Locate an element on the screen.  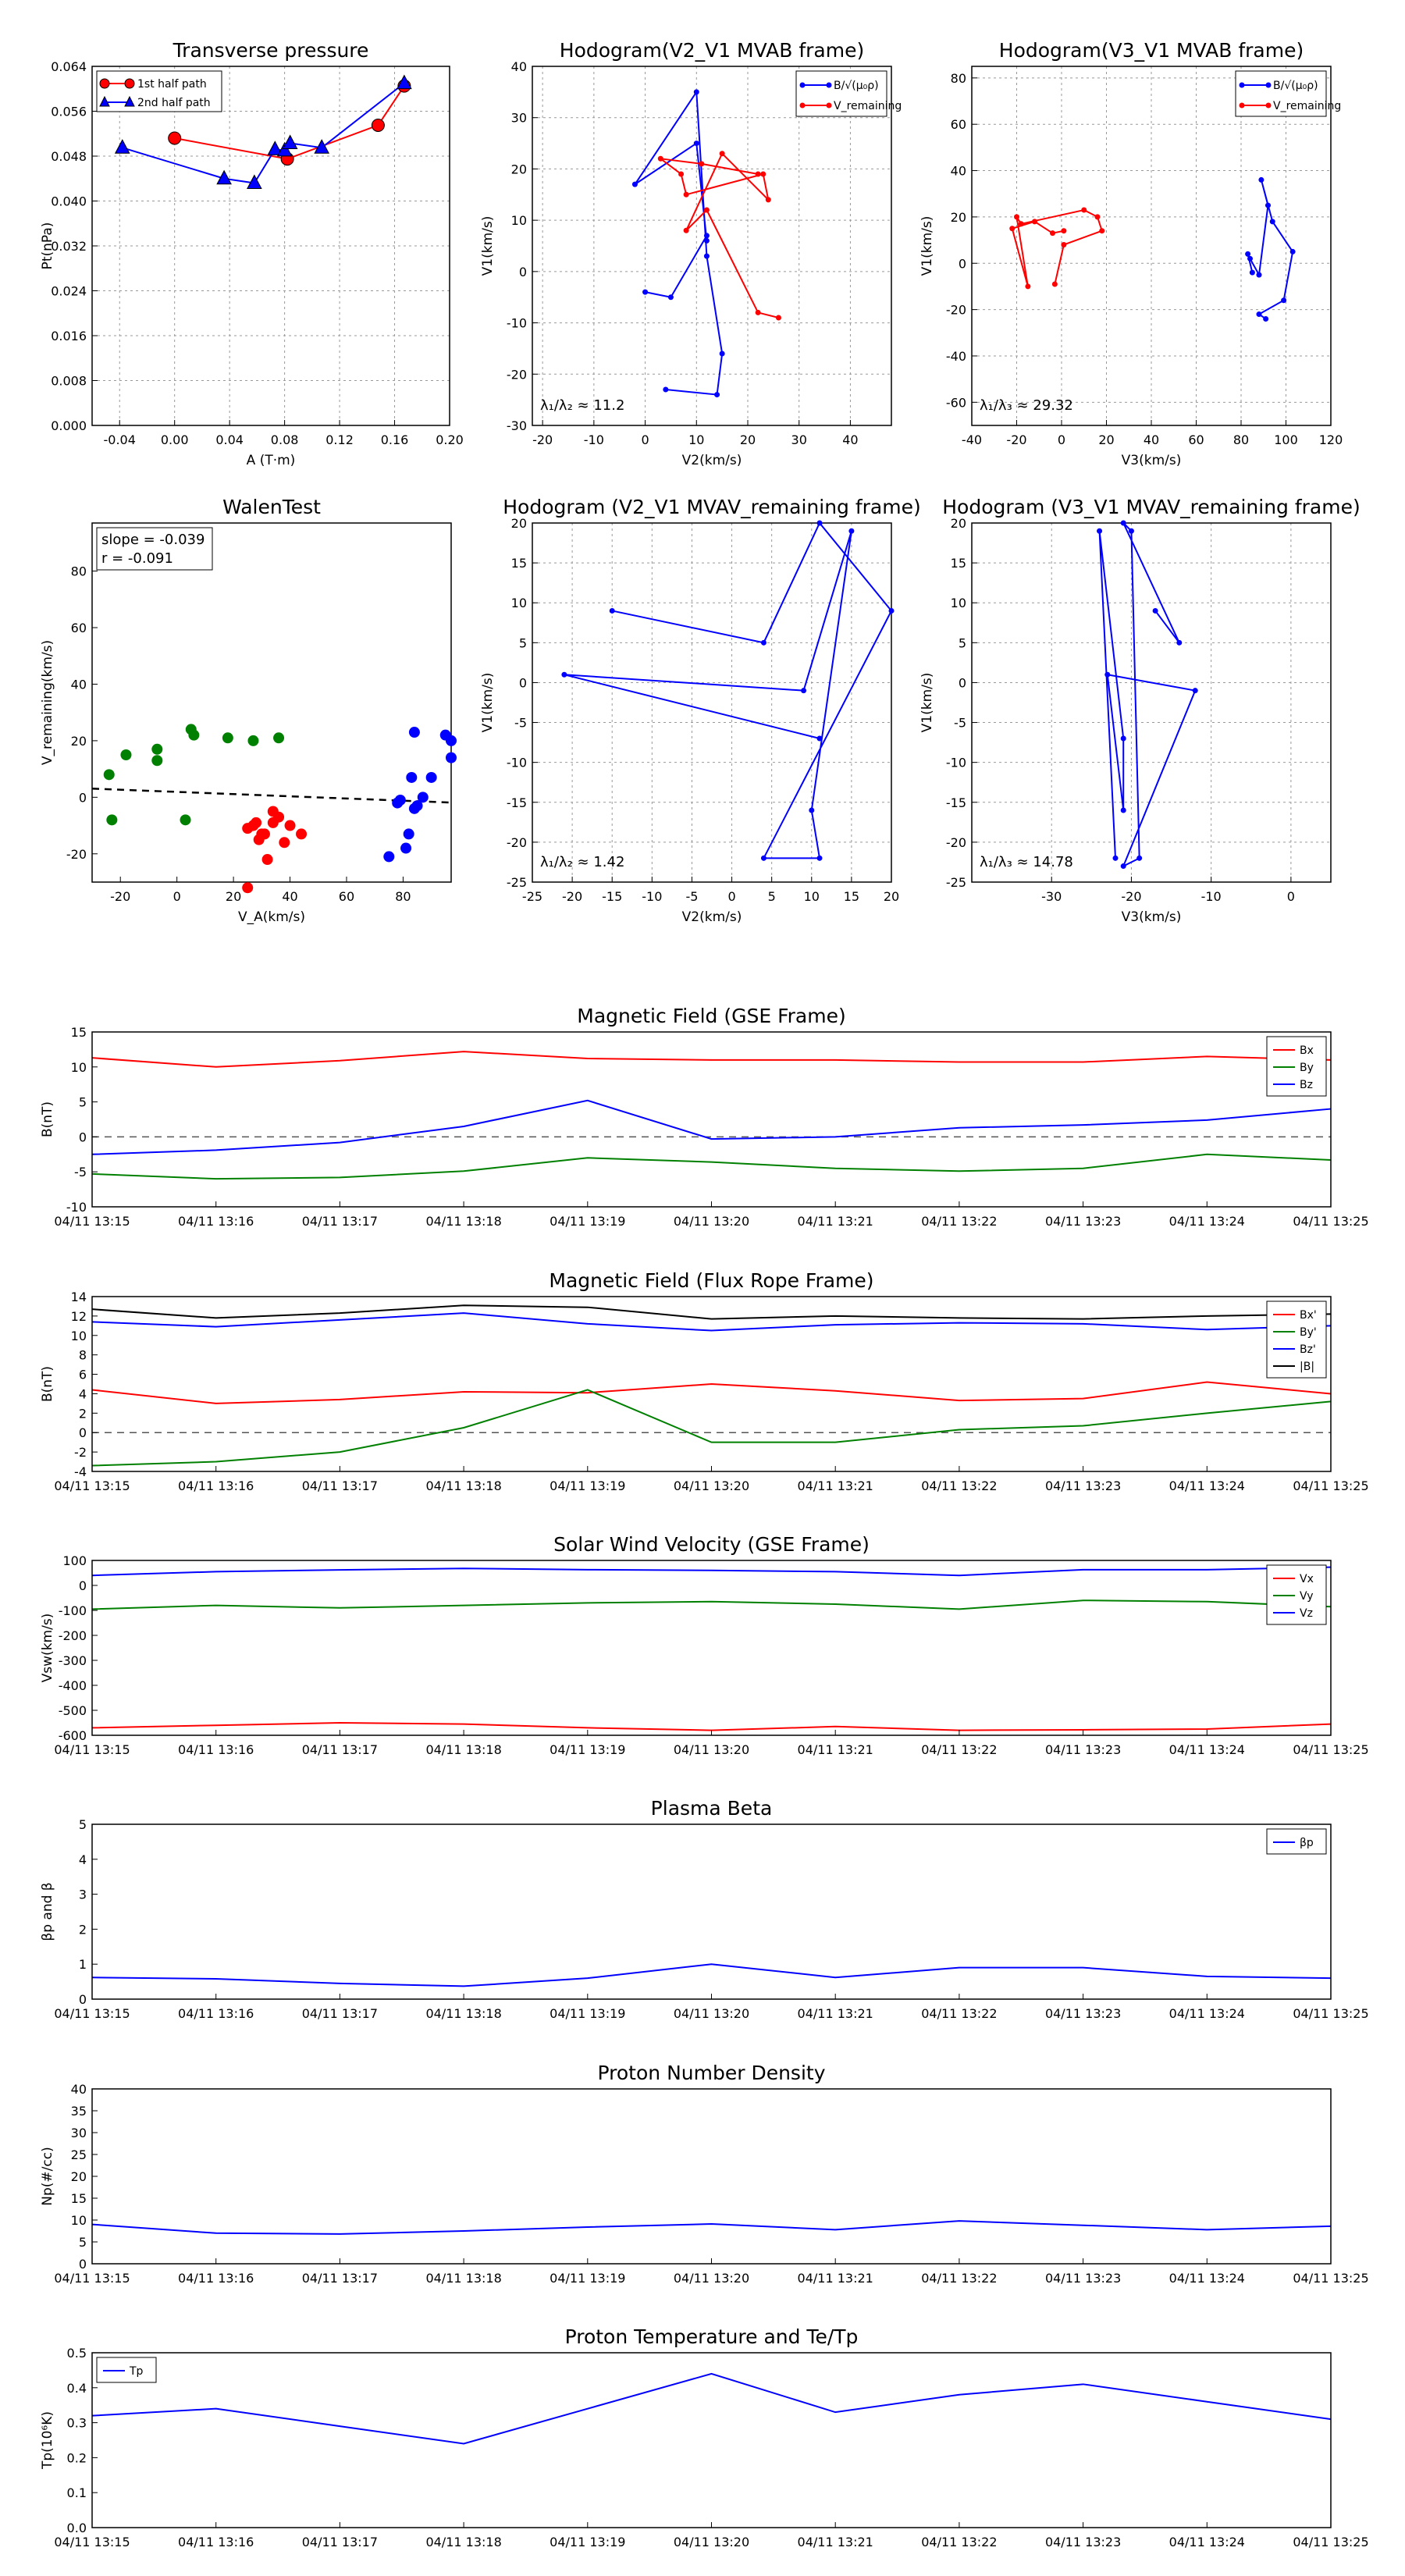
x-tick-label: 04/11 13:23 is located at coordinates (1083, 2542).